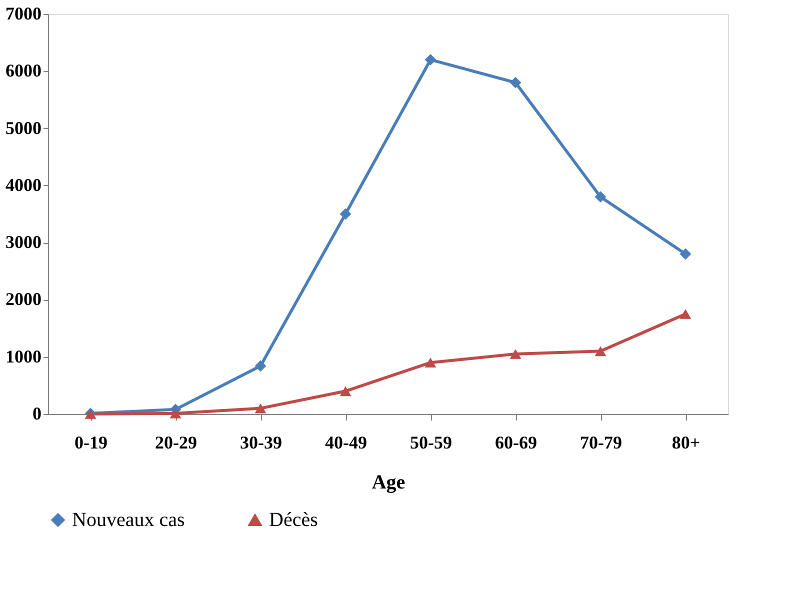 The height and width of the screenshot is (611, 797). Describe the element at coordinates (24, 299) in the screenshot. I see `y-tick-label: 2000` at that location.